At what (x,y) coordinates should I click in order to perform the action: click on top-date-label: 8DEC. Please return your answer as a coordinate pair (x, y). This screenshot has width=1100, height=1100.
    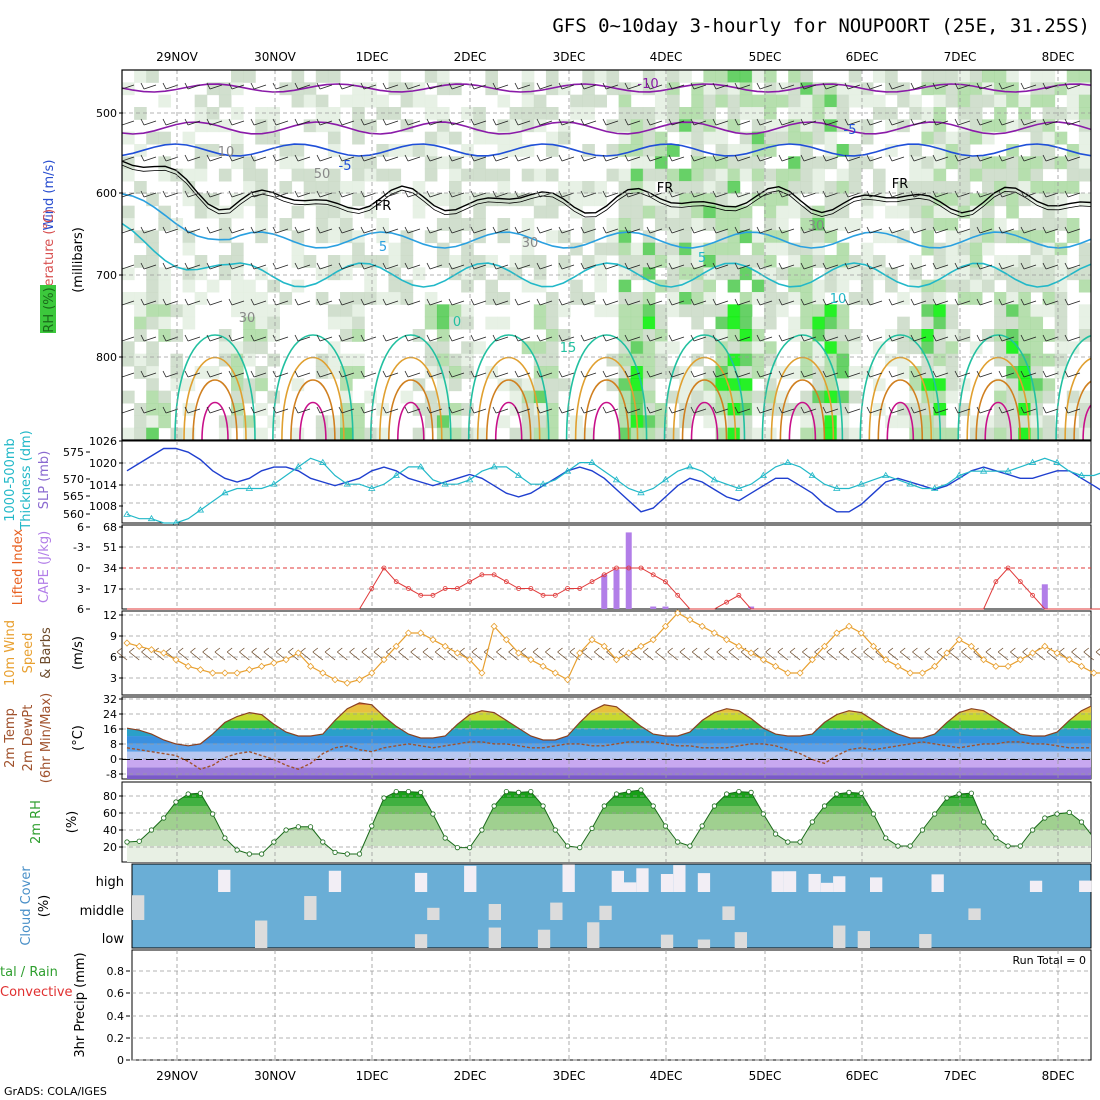
    Looking at the image, I should click on (1058, 57).